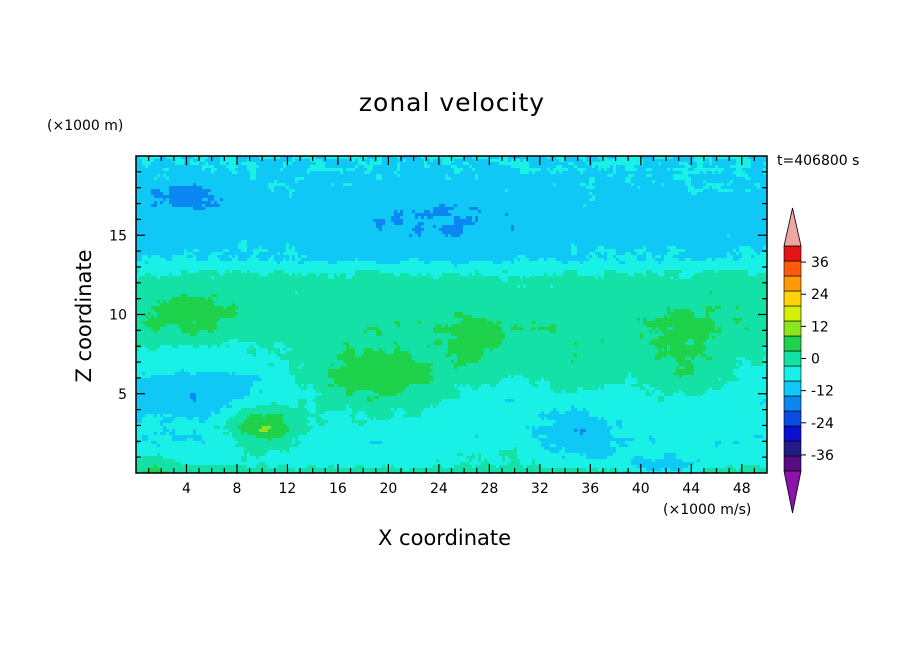  What do you see at coordinates (742, 489) in the screenshot?
I see `x-tick-label: 48` at bounding box center [742, 489].